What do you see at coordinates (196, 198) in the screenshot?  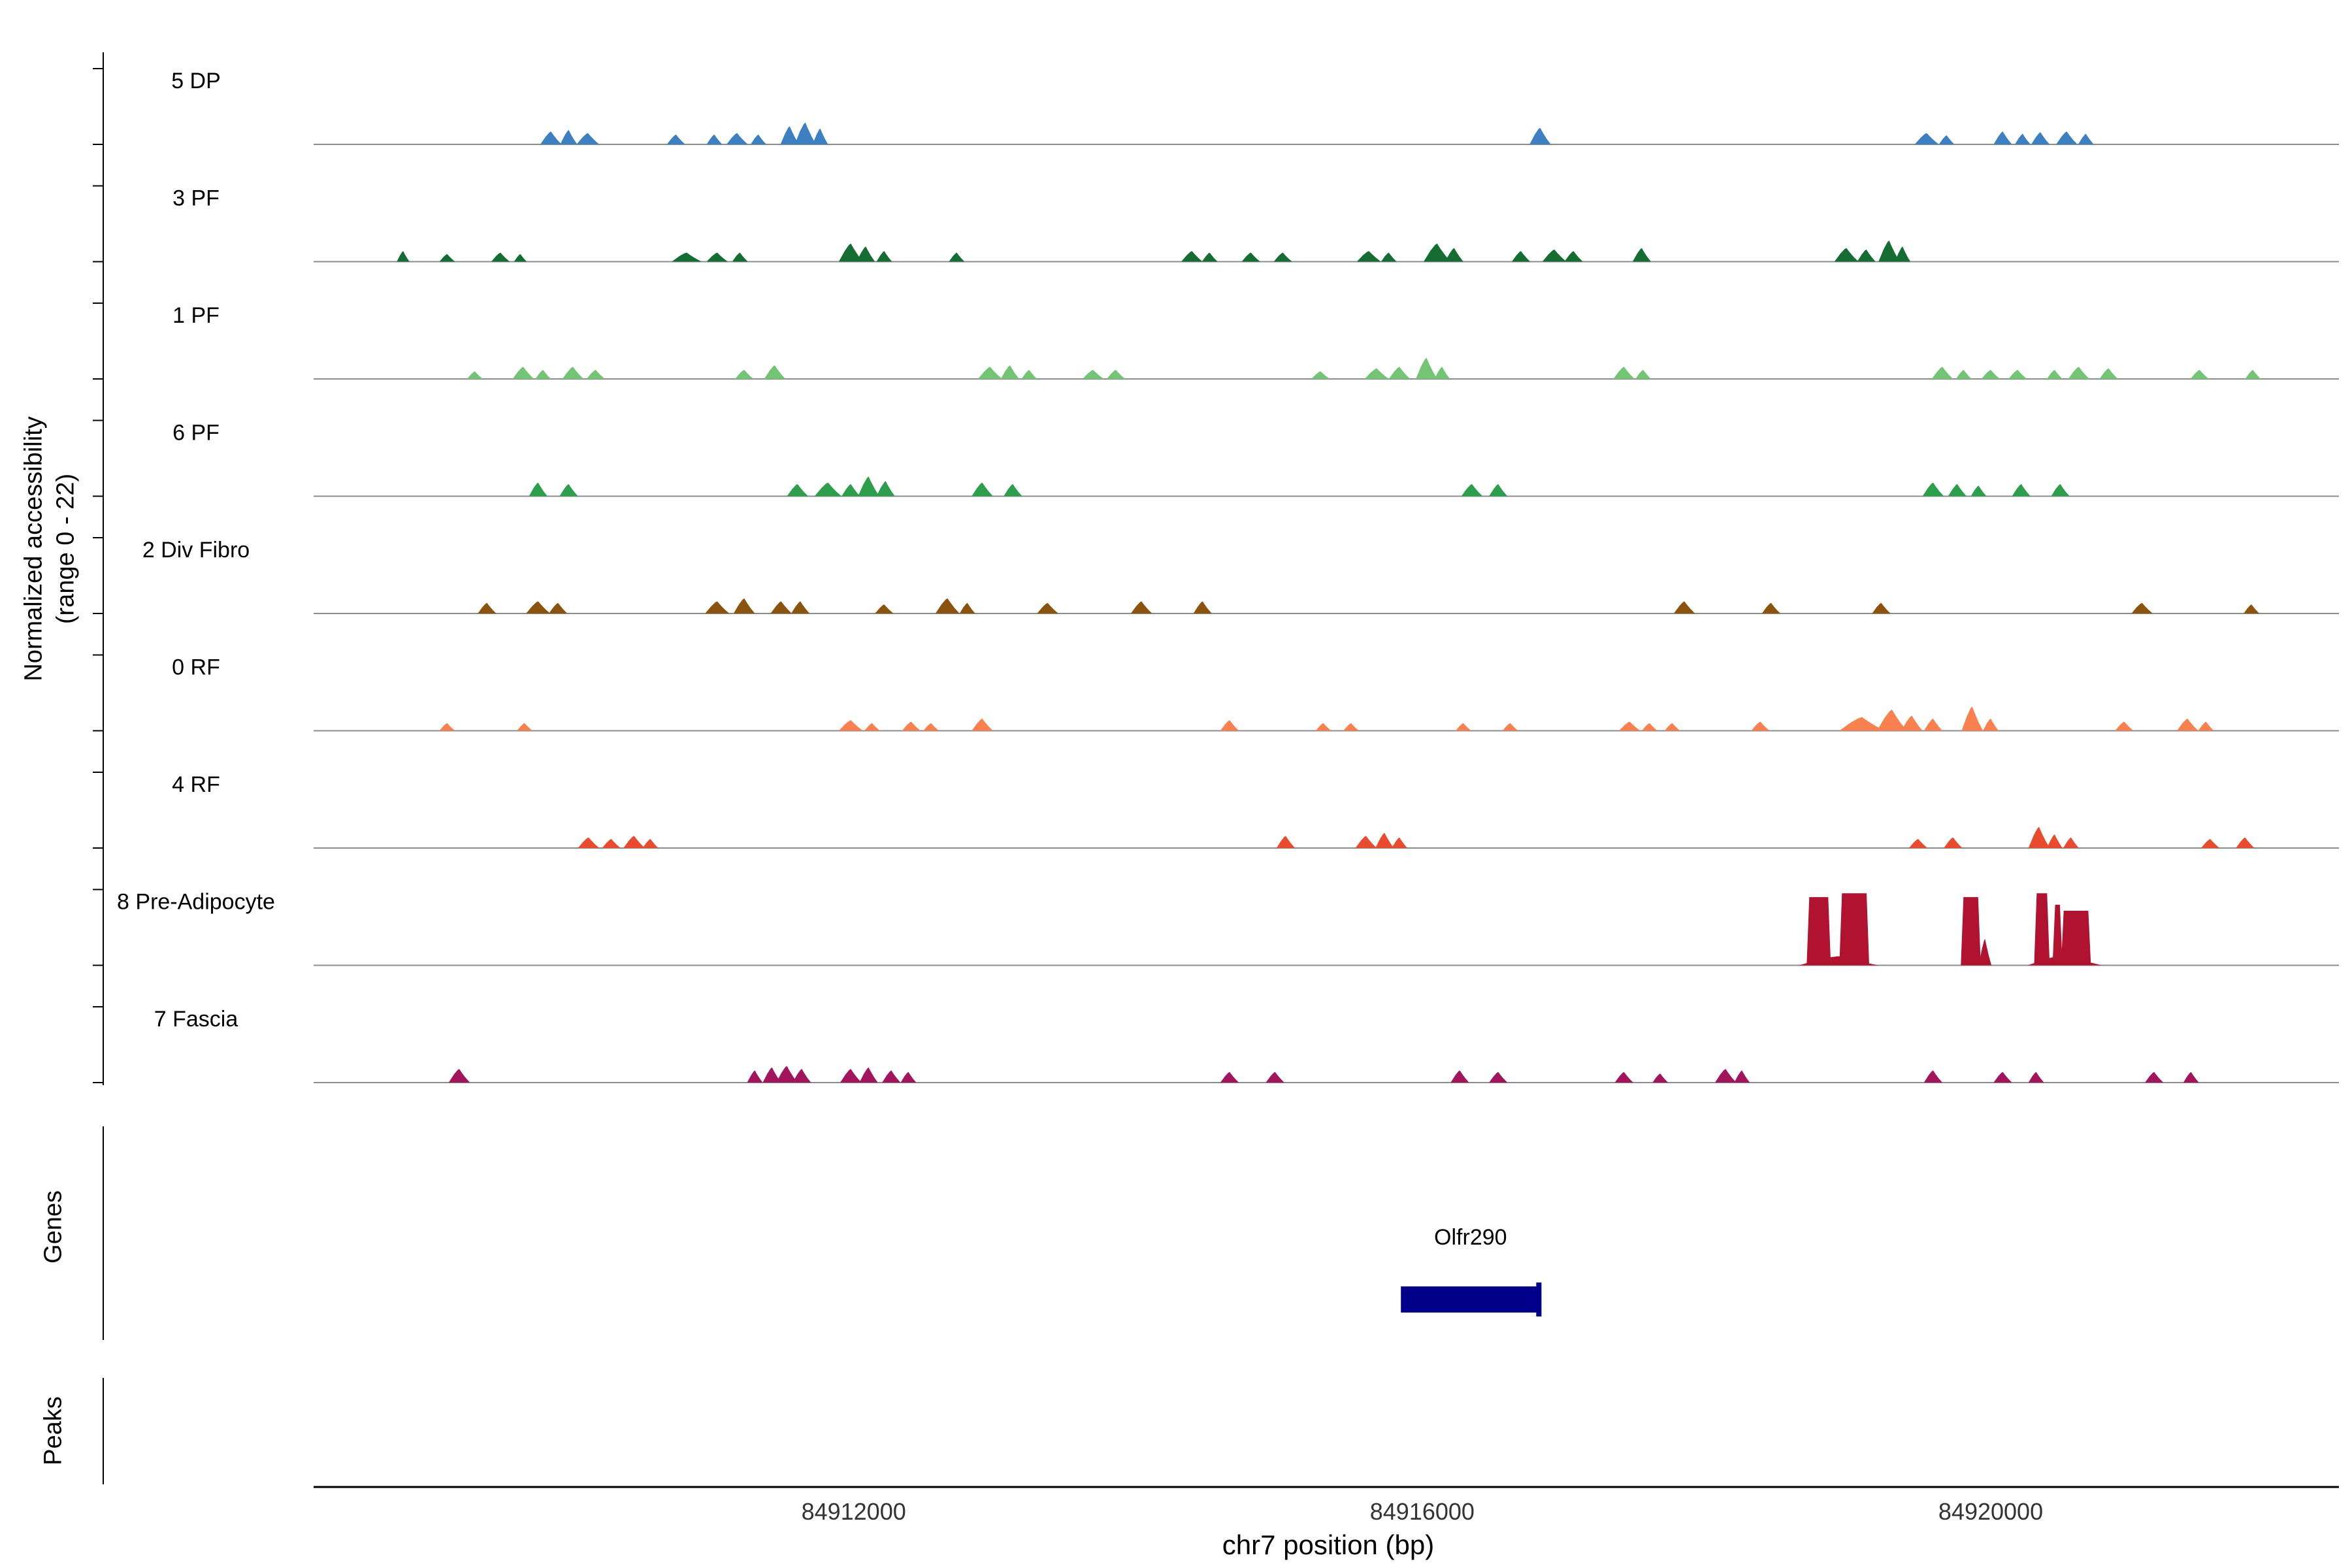 I see `track-label: 3 PF` at bounding box center [196, 198].